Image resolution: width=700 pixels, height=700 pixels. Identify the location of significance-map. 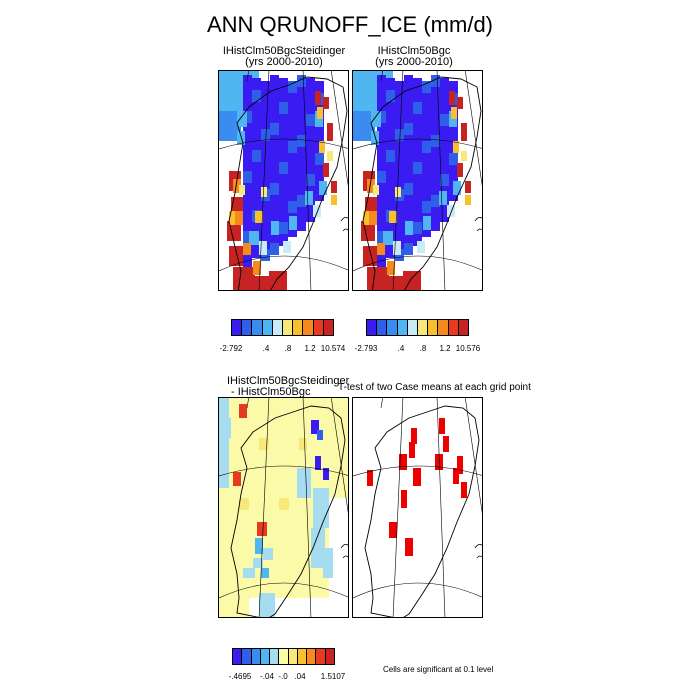
(417, 507).